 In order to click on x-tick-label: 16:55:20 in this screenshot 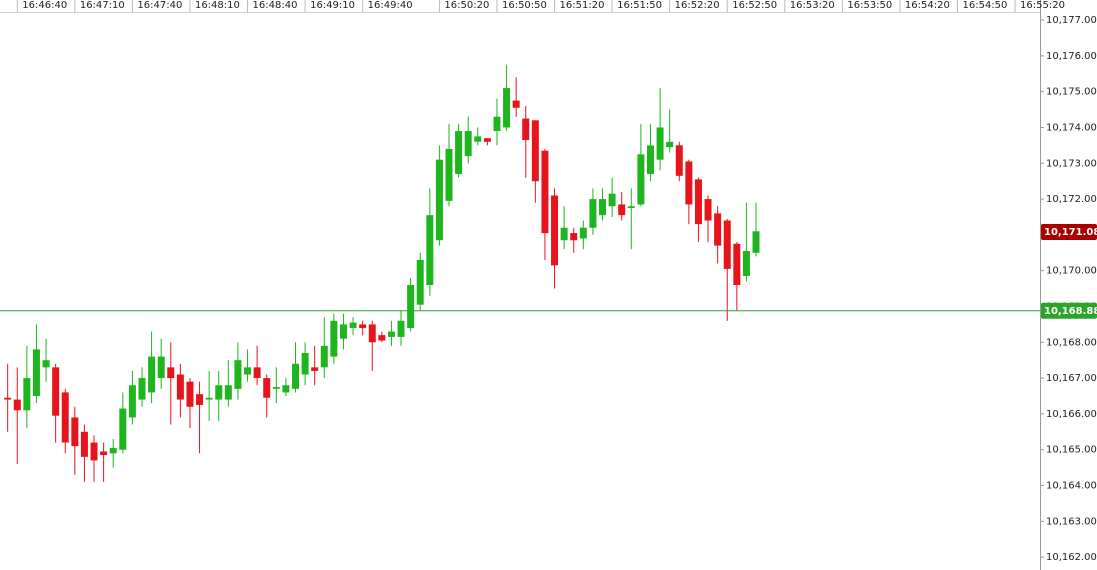, I will do `click(1042, 5)`.